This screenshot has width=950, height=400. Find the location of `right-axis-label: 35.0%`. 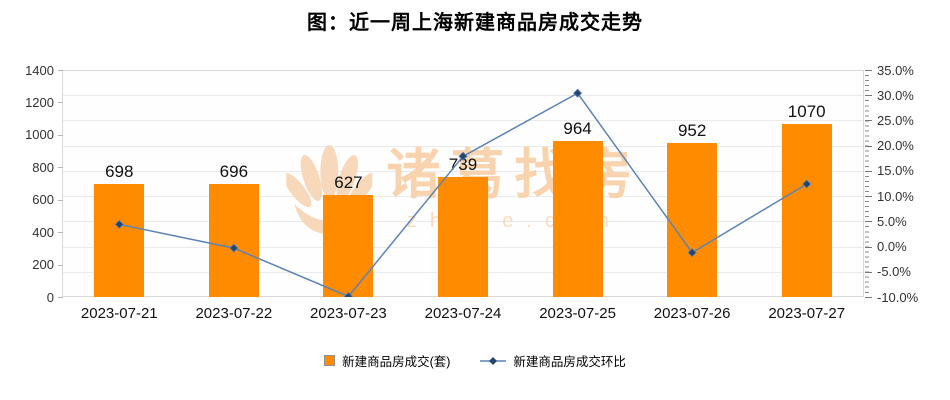

right-axis-label: 35.0% is located at coordinates (895, 70).